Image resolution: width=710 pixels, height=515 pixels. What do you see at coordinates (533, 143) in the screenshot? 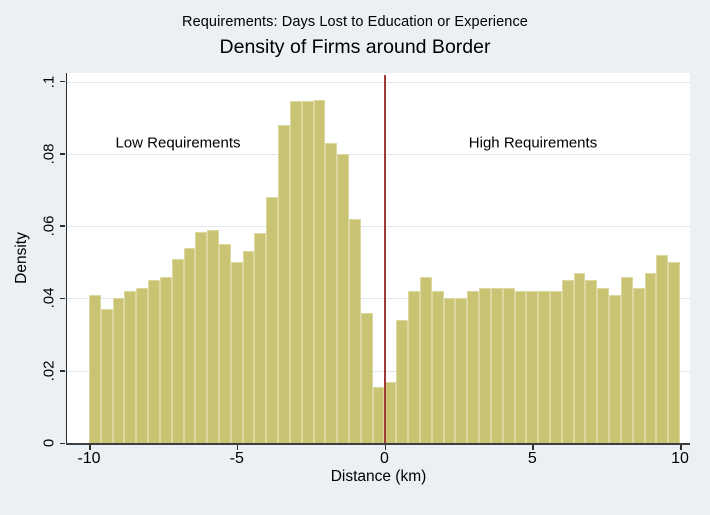
I see `annotation-high-requirements: High Requirements` at bounding box center [533, 143].